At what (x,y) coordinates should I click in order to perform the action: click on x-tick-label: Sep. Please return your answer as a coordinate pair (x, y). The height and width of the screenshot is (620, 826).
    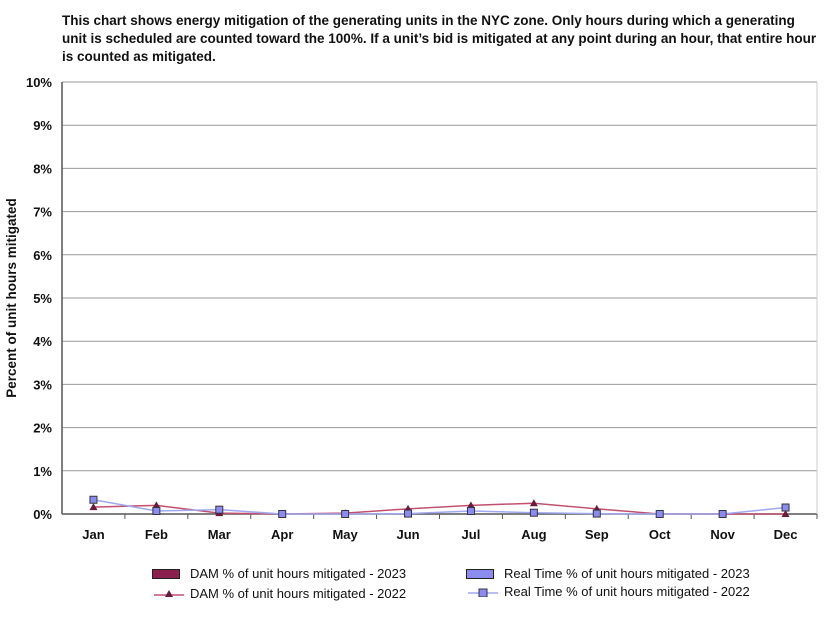
    Looking at the image, I should click on (597, 534).